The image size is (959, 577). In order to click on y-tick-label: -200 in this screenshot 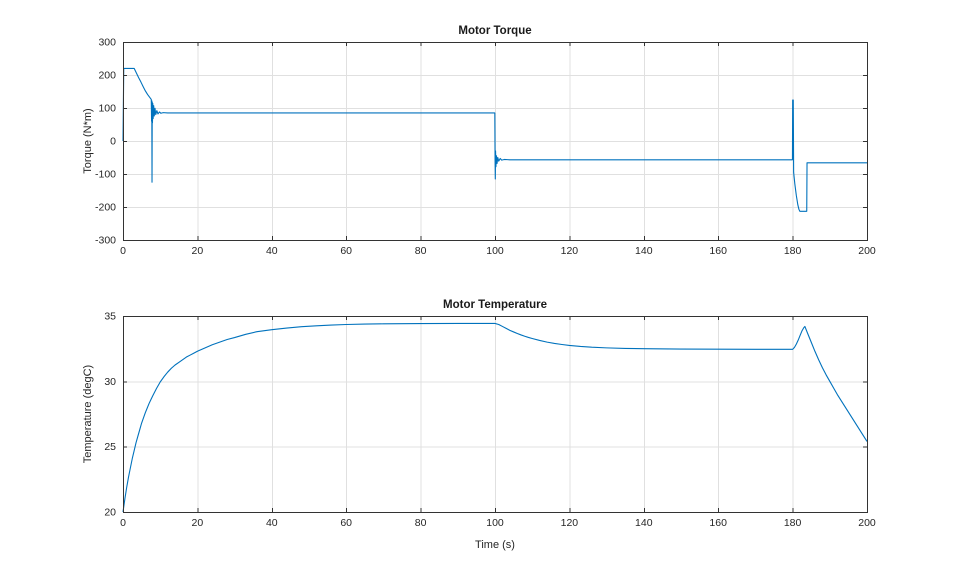, I will do `click(105, 208)`.